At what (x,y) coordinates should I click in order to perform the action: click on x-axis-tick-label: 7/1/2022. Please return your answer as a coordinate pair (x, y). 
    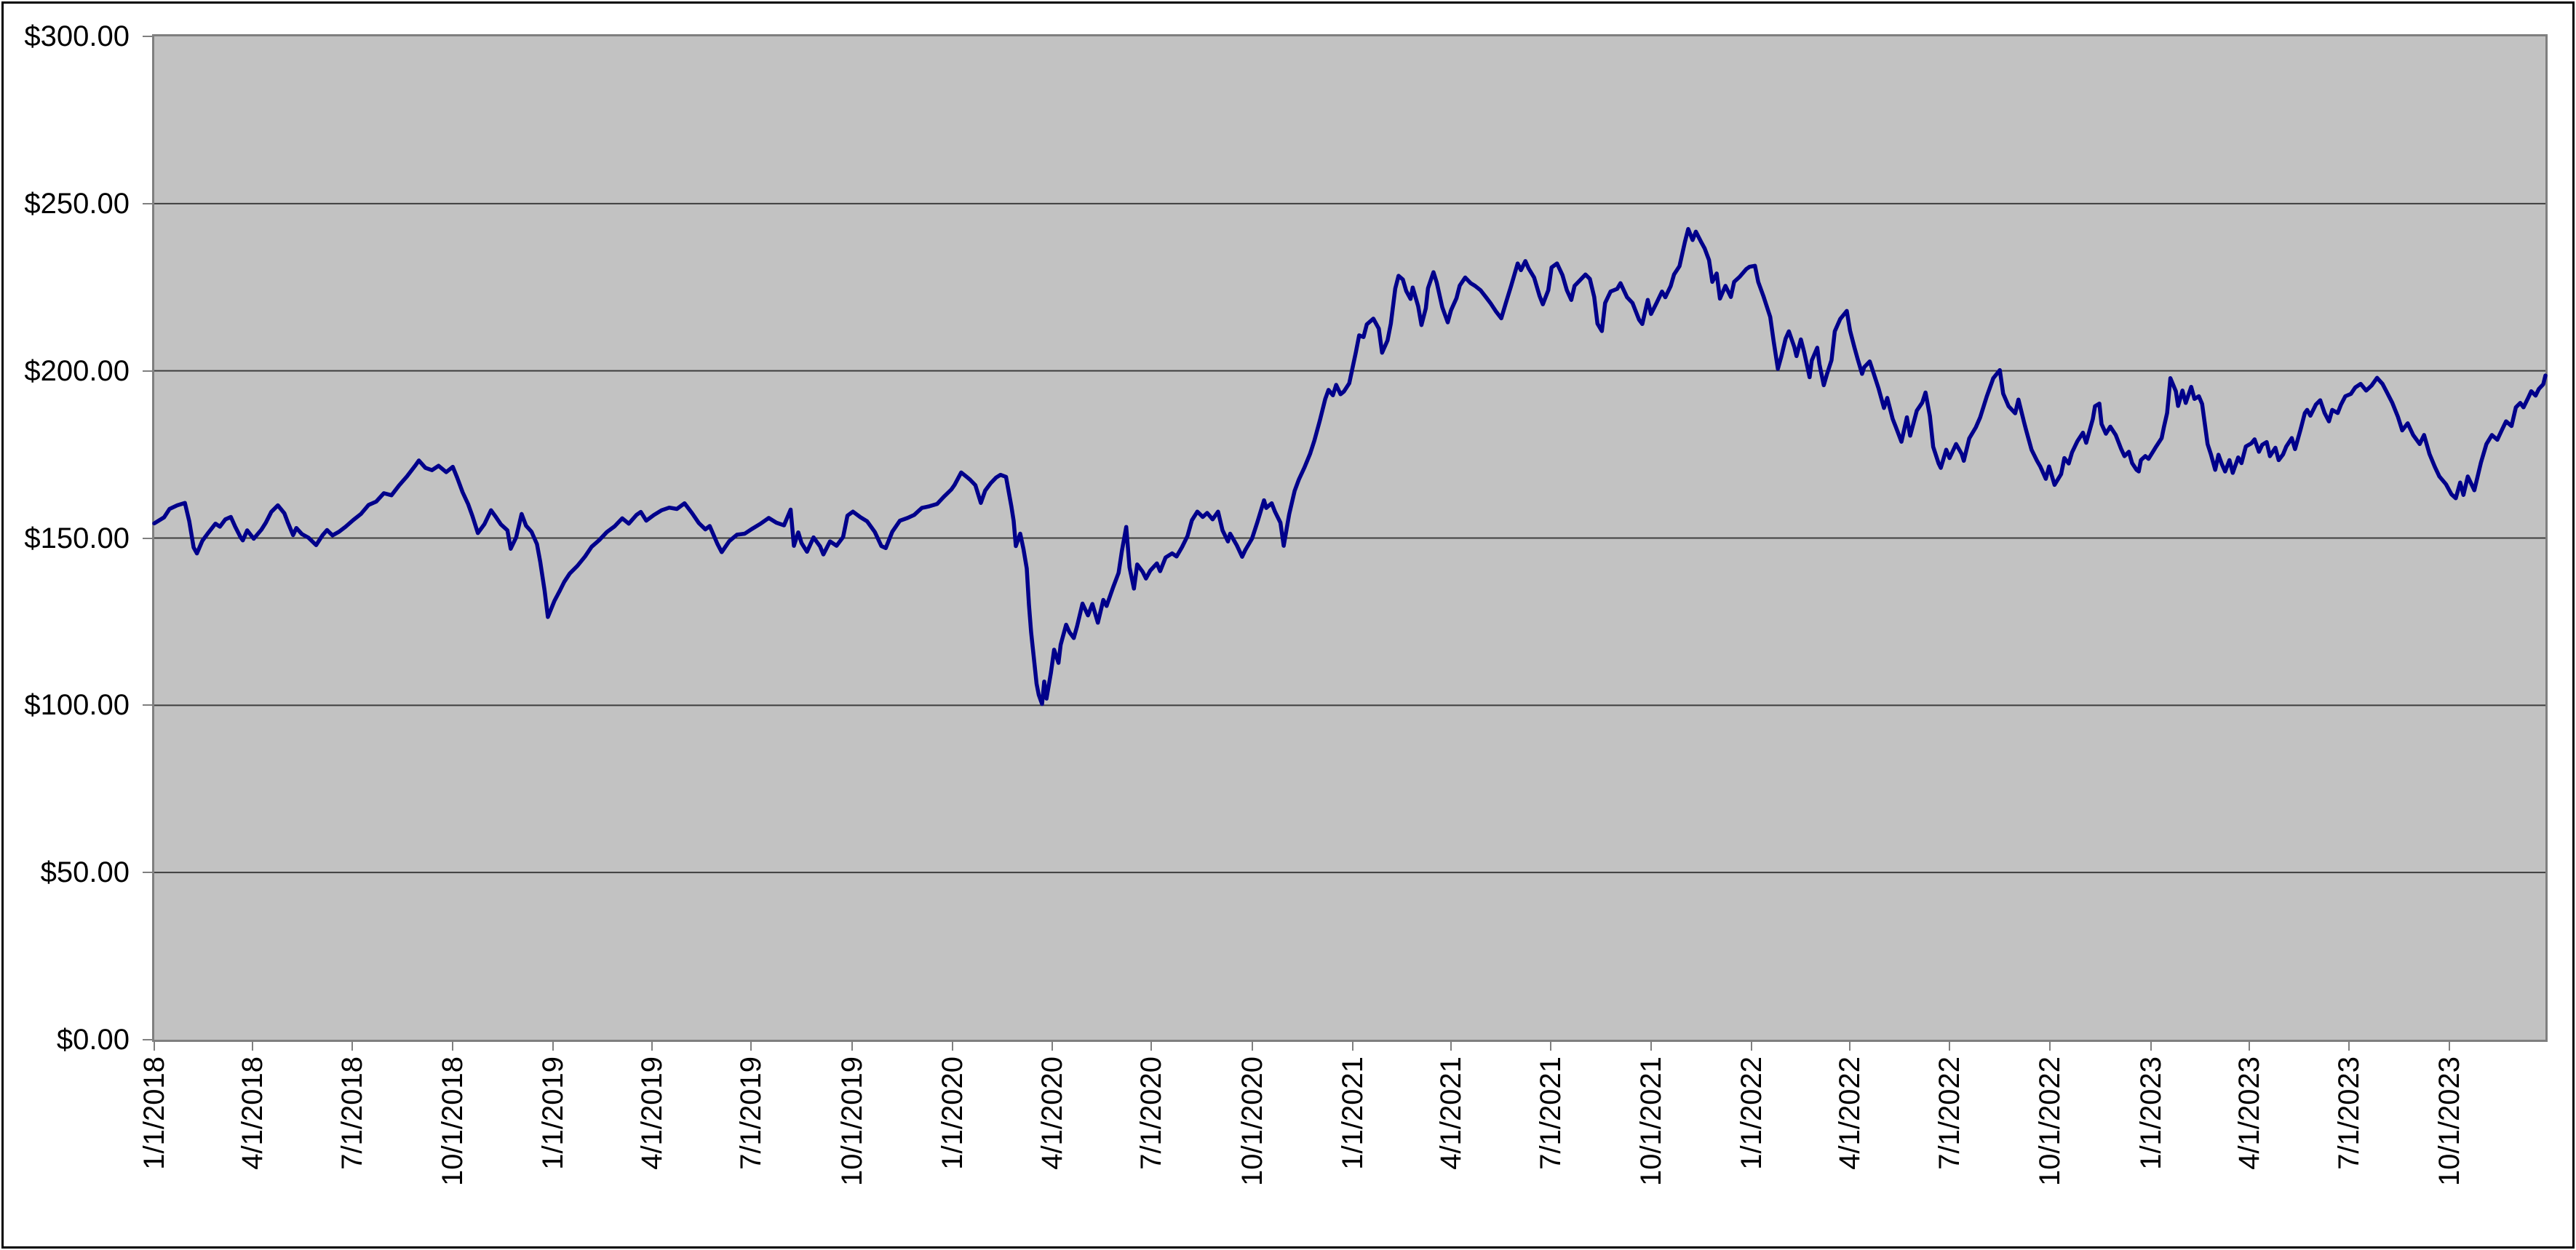
    Looking at the image, I should click on (1950, 1113).